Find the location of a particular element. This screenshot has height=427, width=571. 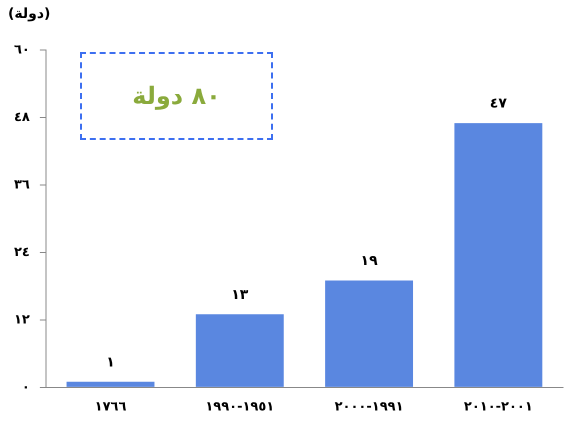

y-axis-title: (دولة) is located at coordinates (29, 14).